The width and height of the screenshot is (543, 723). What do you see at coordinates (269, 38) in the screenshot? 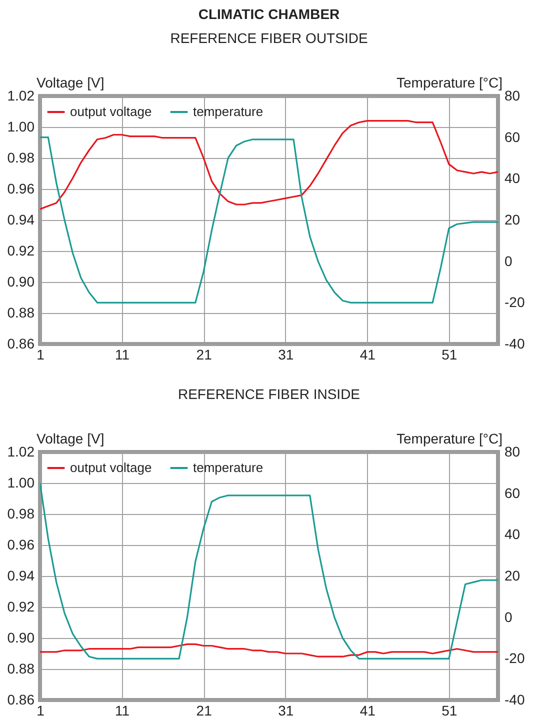
I see `chart-subtitle: REFERENCE FIBER OUTSIDE` at bounding box center [269, 38].